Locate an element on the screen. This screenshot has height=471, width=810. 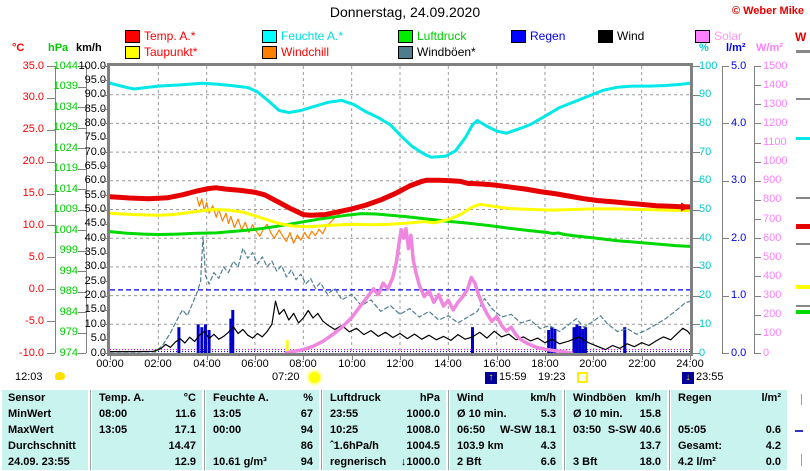
axis-tick-label: 1039 is located at coordinates (65, 86).